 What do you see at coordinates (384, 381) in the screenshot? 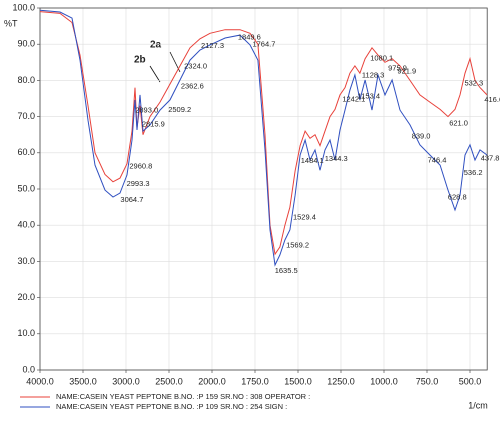
I see `x-tick-label: 1000.0` at bounding box center [384, 381].